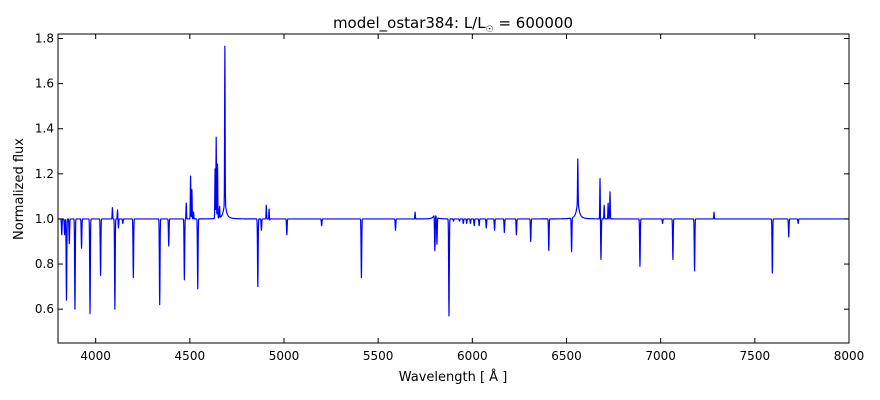  Describe the element at coordinates (44, 219) in the screenshot. I see `y-tick-label: 1.0` at that location.